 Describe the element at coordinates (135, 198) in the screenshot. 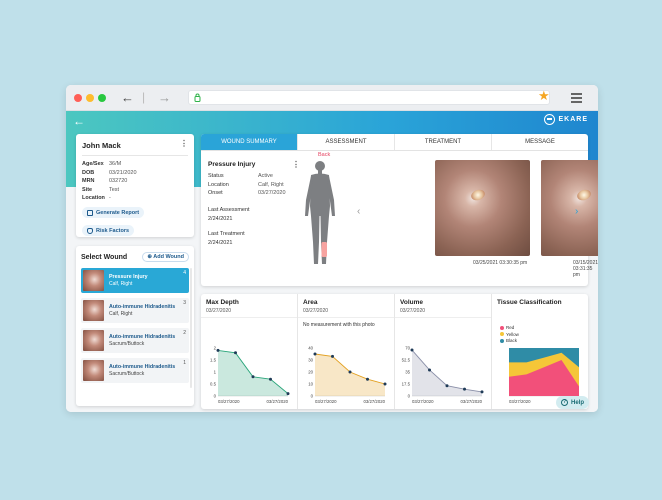

I see `patient-field: Location -` at that location.